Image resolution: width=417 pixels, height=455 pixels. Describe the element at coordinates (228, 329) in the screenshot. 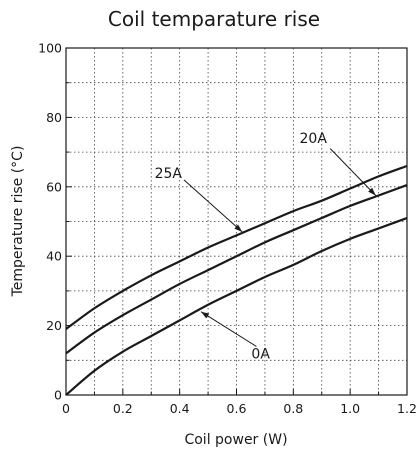

I see `annotation-arrow-0a` at that location.